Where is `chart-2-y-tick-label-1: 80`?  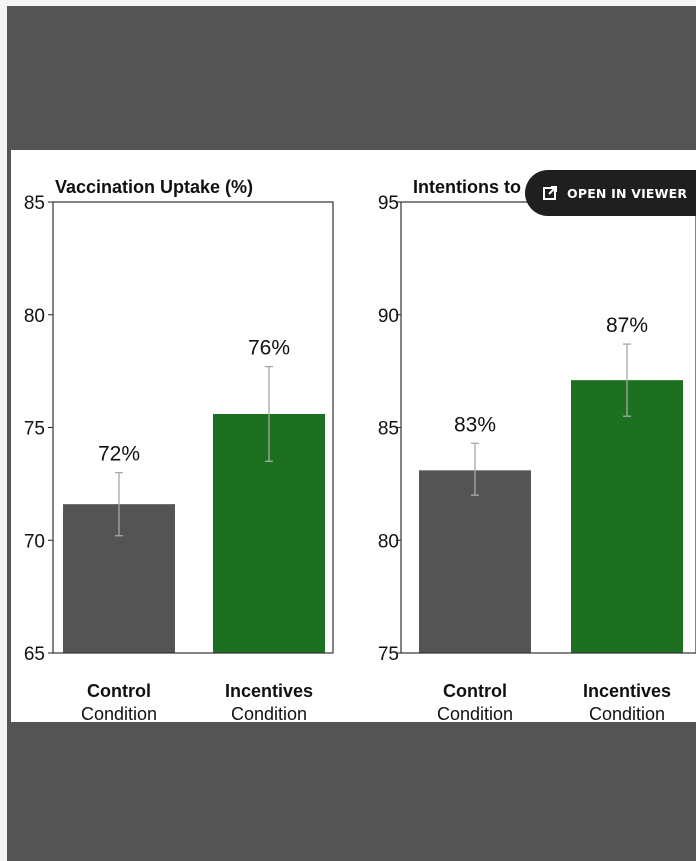
chart-2-y-tick-label-1: 80 is located at coordinates (388, 541).